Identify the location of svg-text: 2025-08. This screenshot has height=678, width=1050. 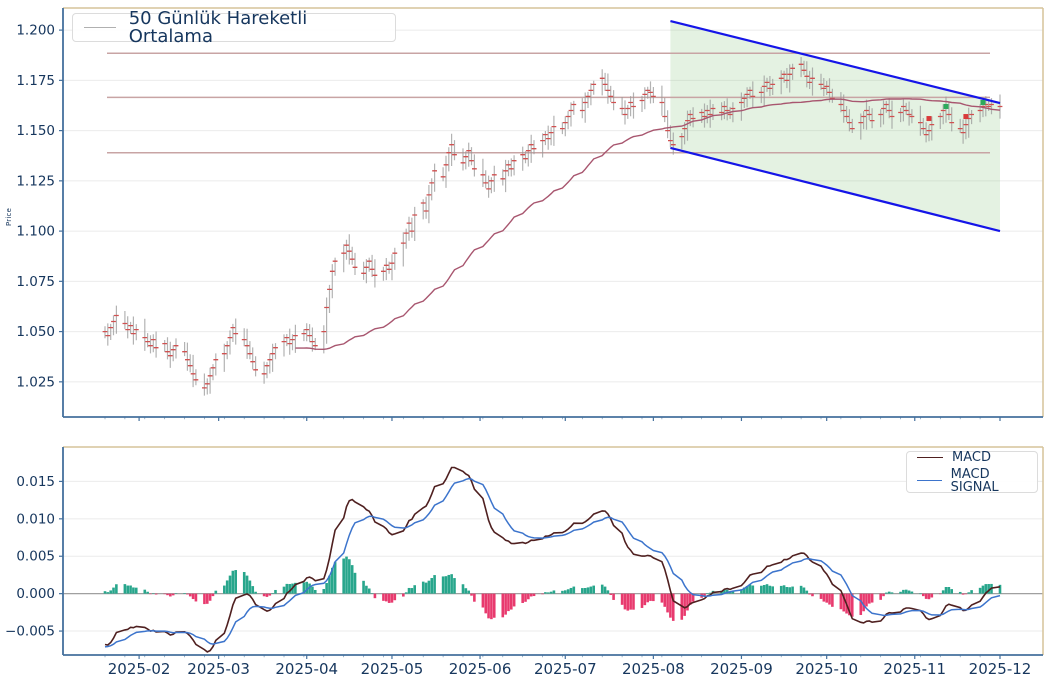
(653, 669).